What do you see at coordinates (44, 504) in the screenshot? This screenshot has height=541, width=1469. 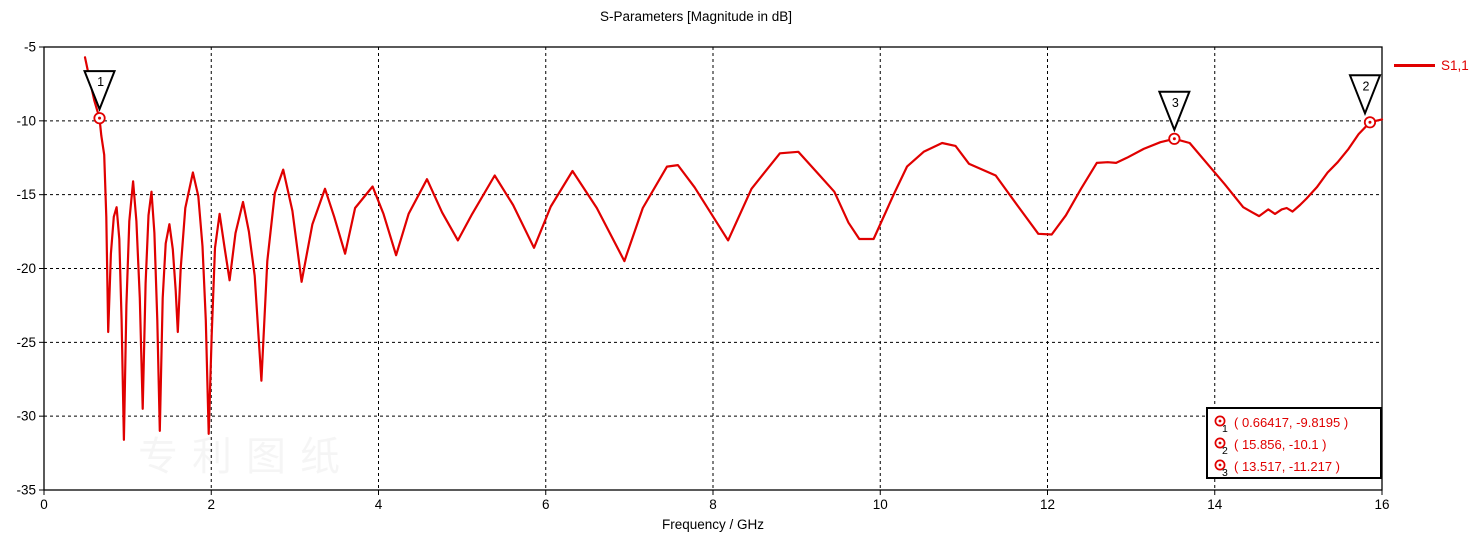 I see `x-tick-label: 0` at bounding box center [44, 504].